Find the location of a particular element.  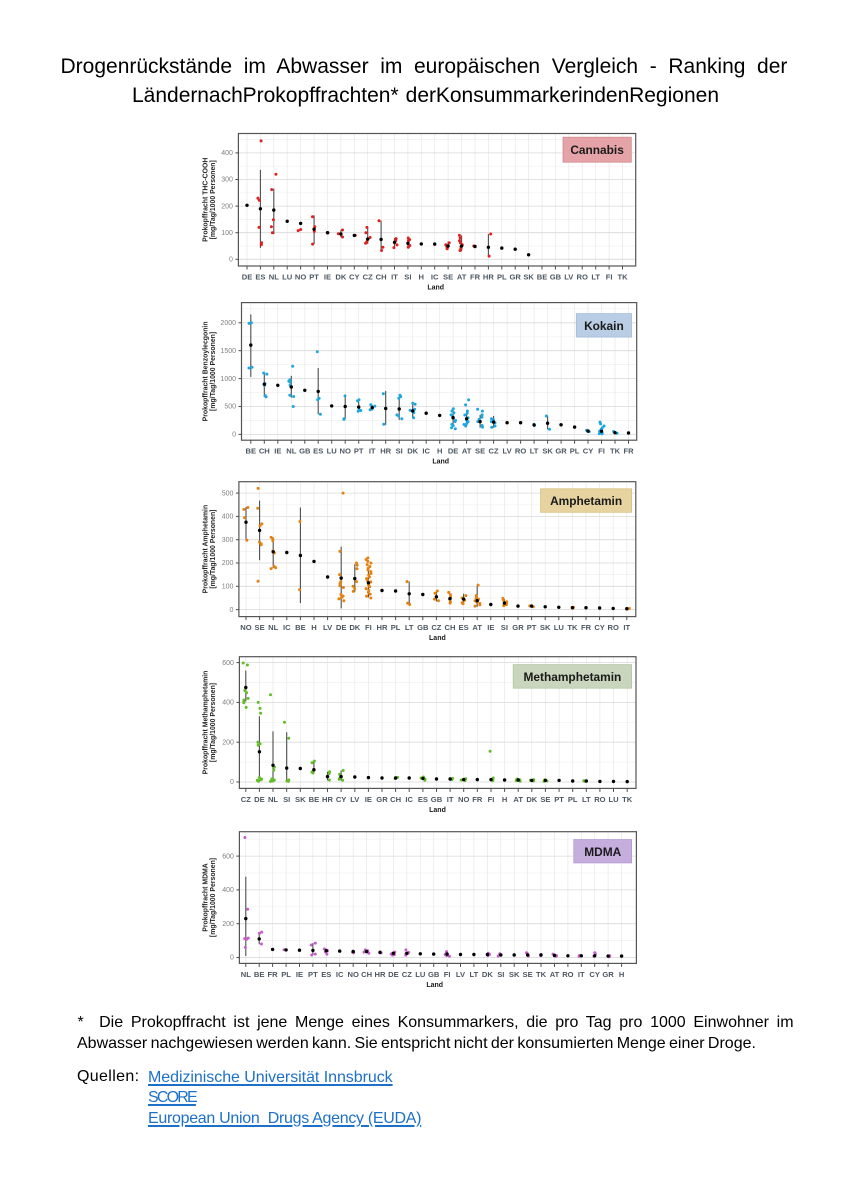

svg-text: Amphetamin is located at coordinates (586, 501).